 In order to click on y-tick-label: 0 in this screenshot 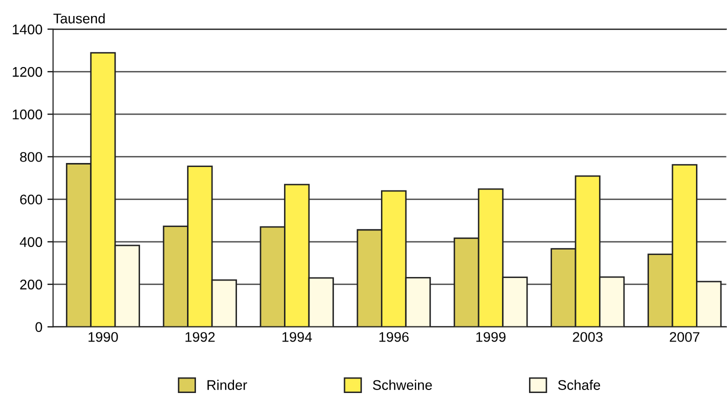, I will do `click(38, 327)`.